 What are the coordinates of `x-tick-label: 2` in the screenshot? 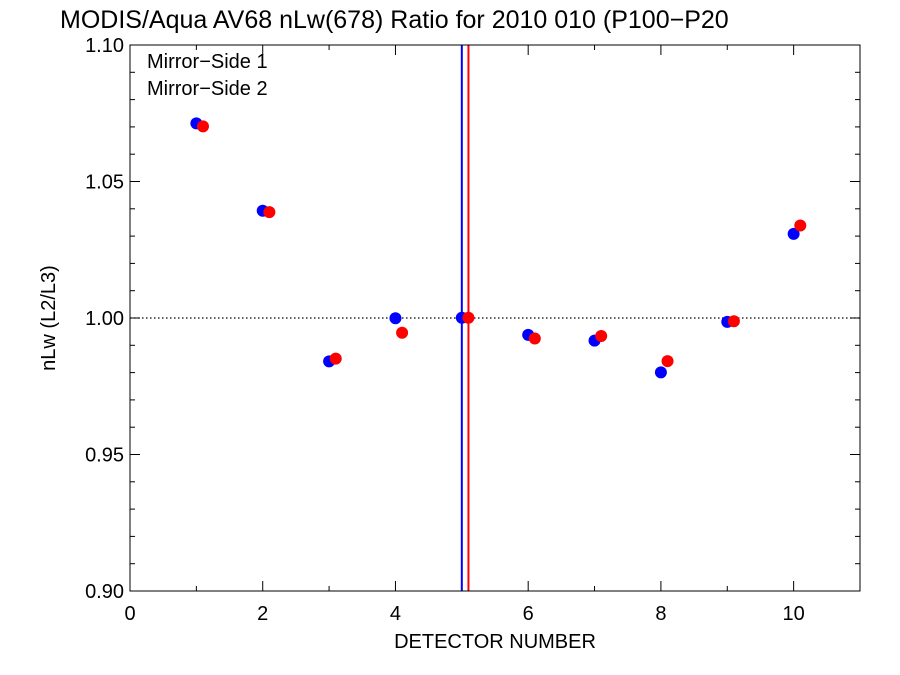 It's located at (262, 614).